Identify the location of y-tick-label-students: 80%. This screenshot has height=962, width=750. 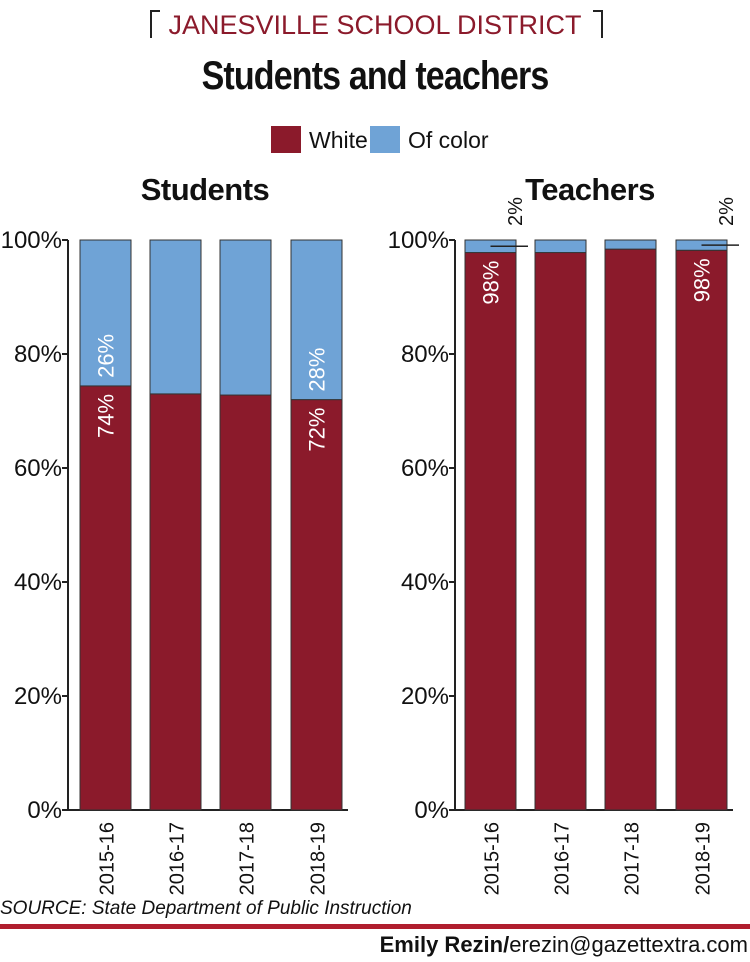
(38, 354).